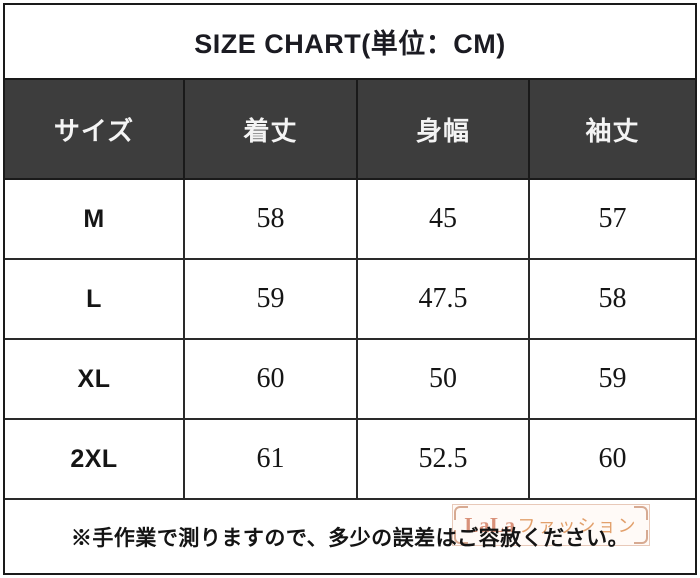 This screenshot has height=578, width=700. I want to click on column-header-length: 着丈, so click(271, 129).